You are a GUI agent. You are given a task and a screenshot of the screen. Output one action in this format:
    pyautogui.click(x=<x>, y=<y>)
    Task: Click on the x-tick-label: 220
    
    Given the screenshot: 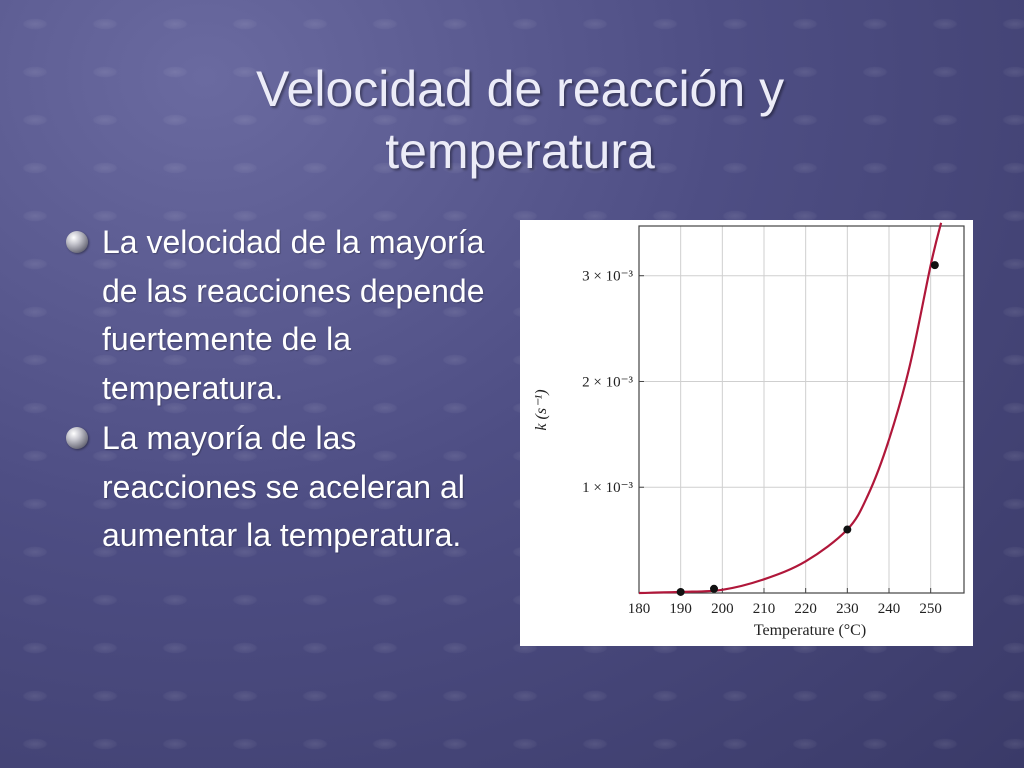 What is the action you would take?
    pyautogui.click(x=805, y=609)
    